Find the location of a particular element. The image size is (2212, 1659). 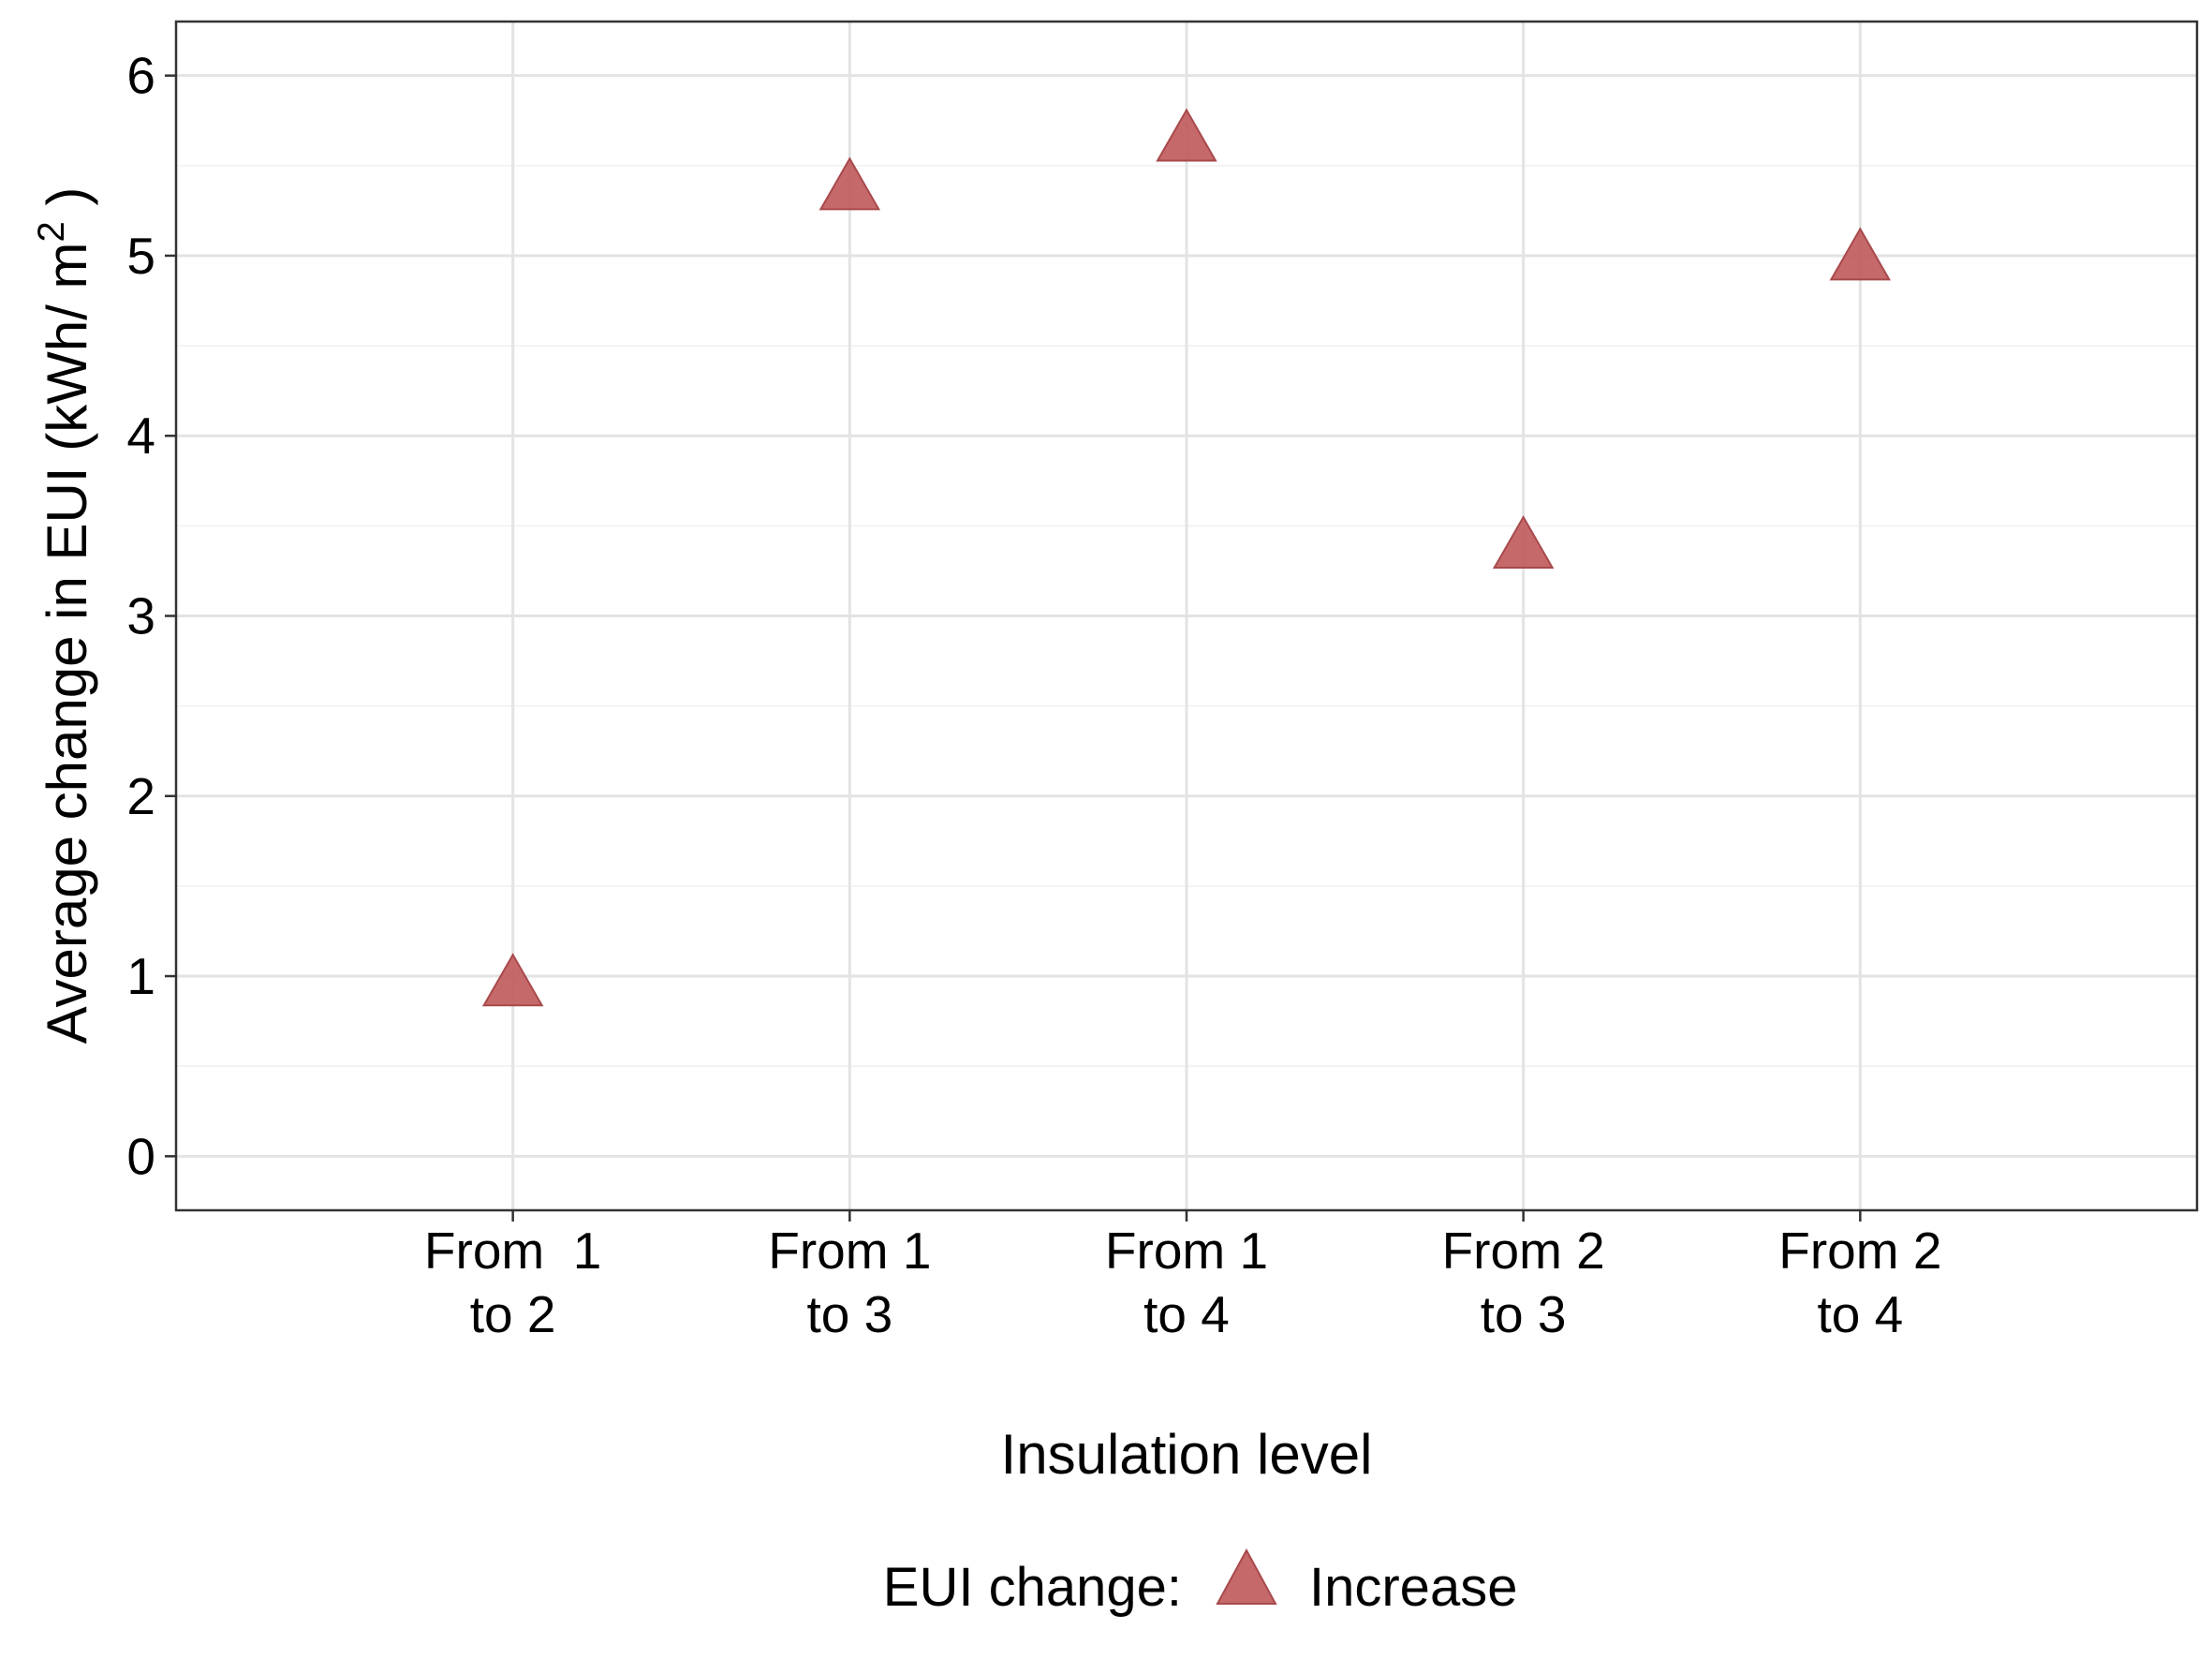

y-axis-title: Average change in EUI (kWh/ m2 ) is located at coordinates (64, 616).